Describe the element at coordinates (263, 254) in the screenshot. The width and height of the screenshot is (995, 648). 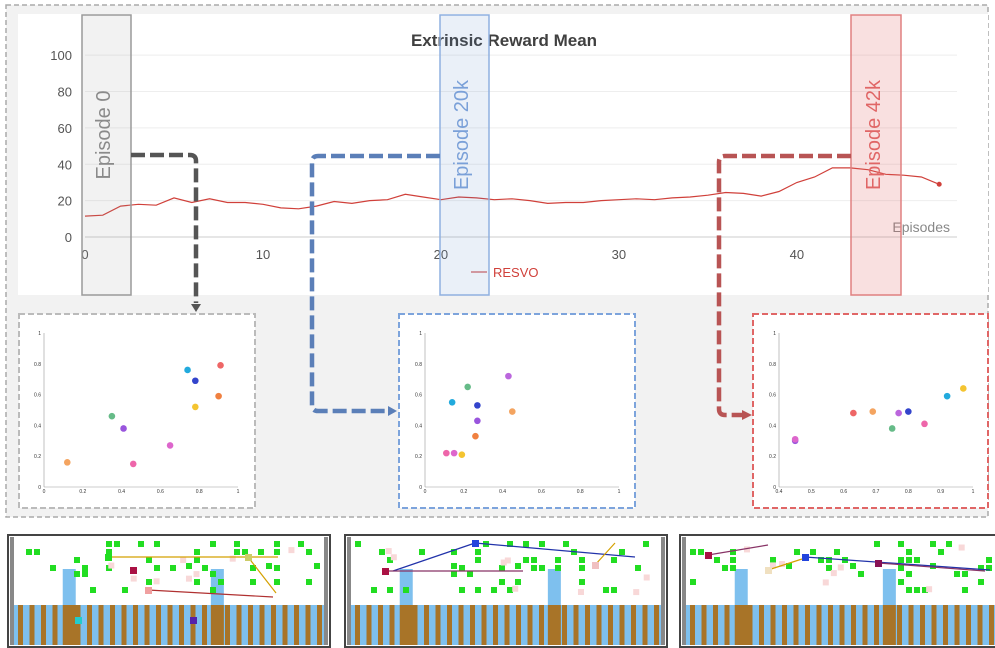
I see `x-tick-label: 10` at that location.